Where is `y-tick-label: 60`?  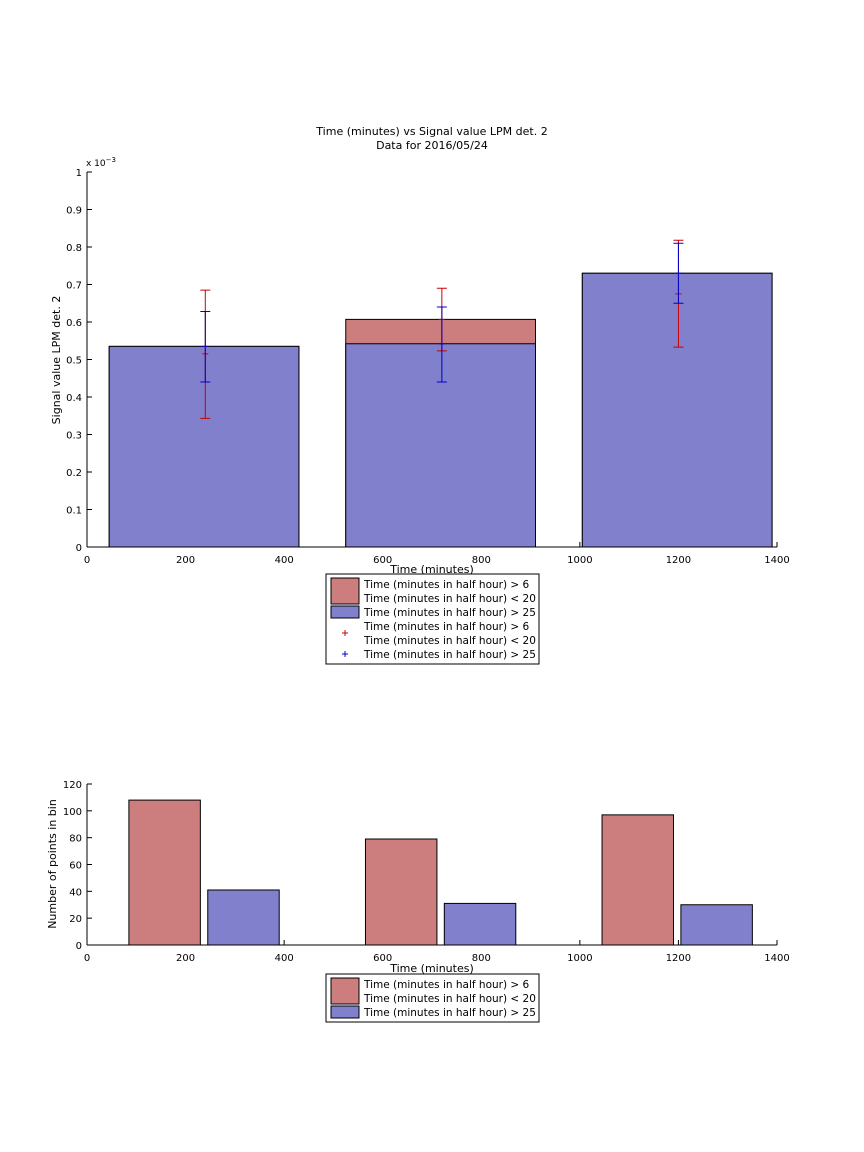
y-tick-label: 60 is located at coordinates (75, 866).